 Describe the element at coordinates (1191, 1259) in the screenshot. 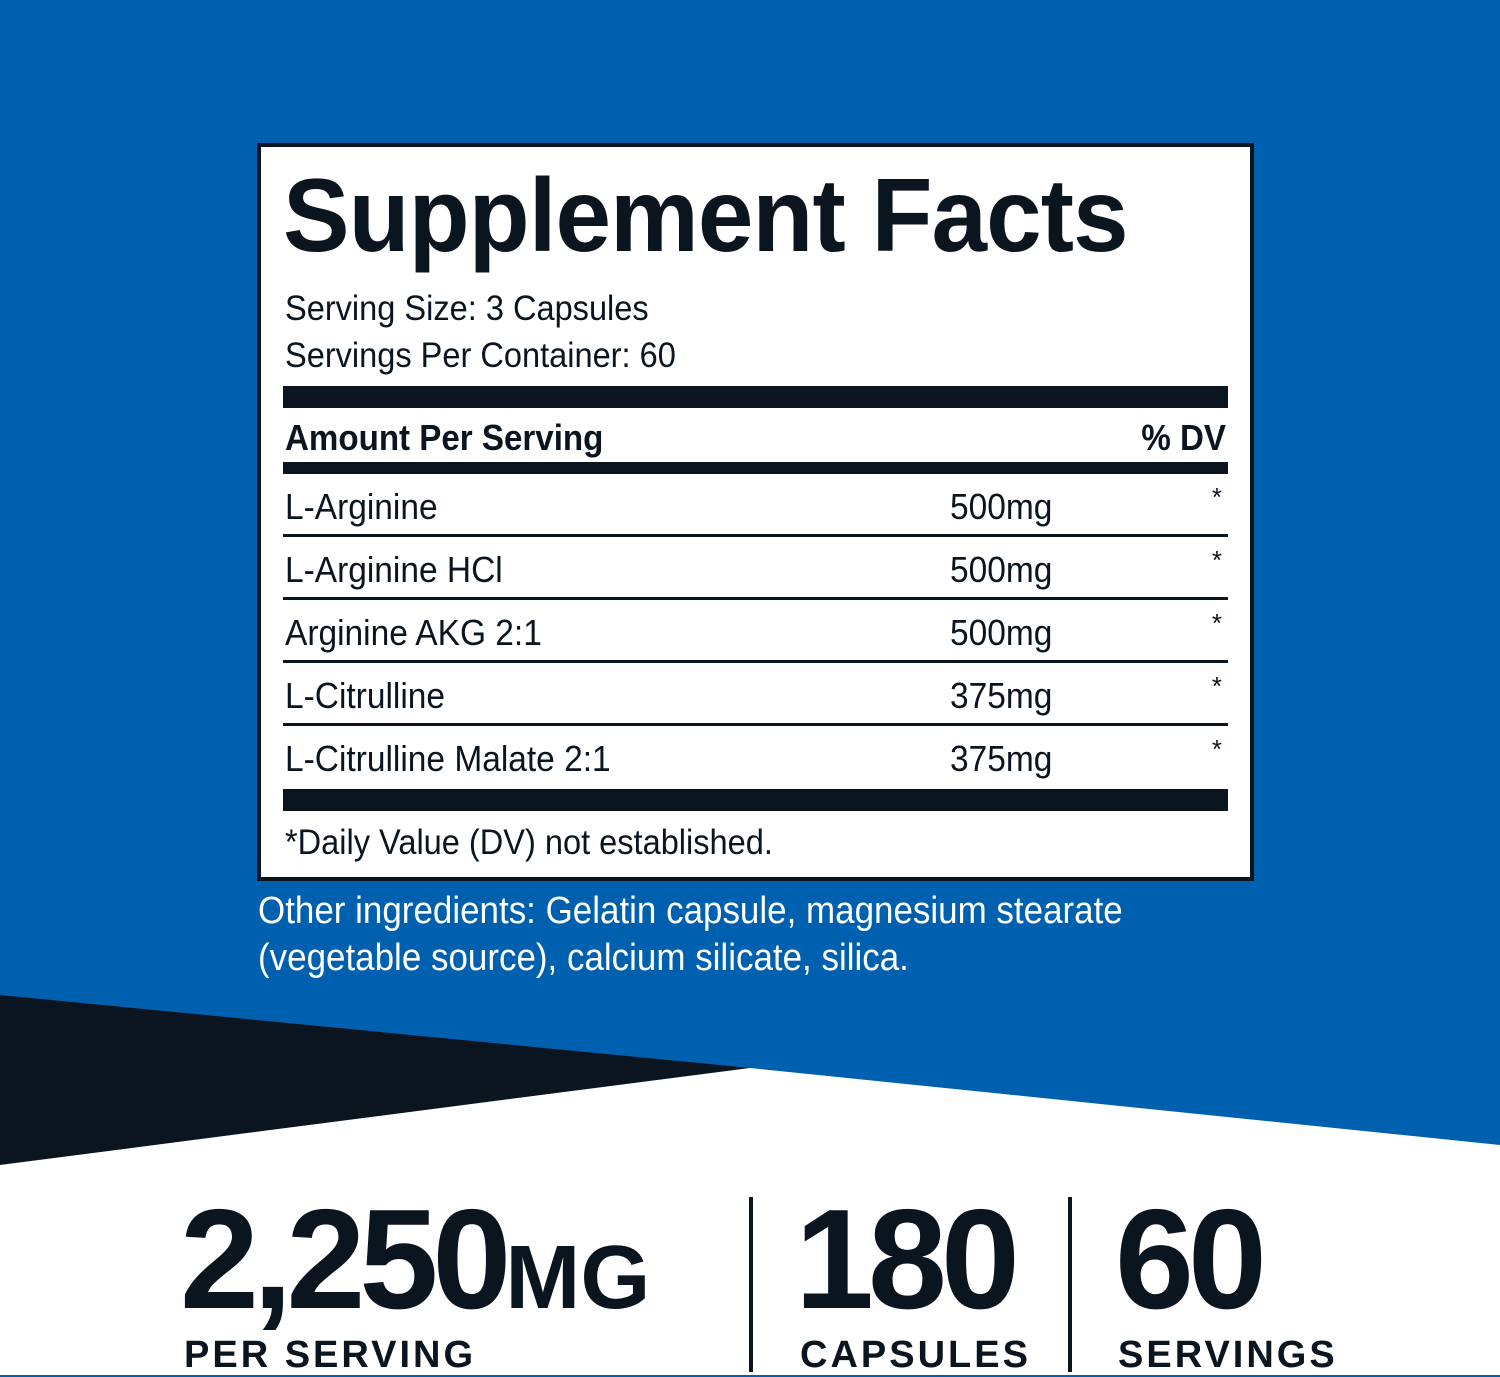

I see `stat-servings: 60` at that location.